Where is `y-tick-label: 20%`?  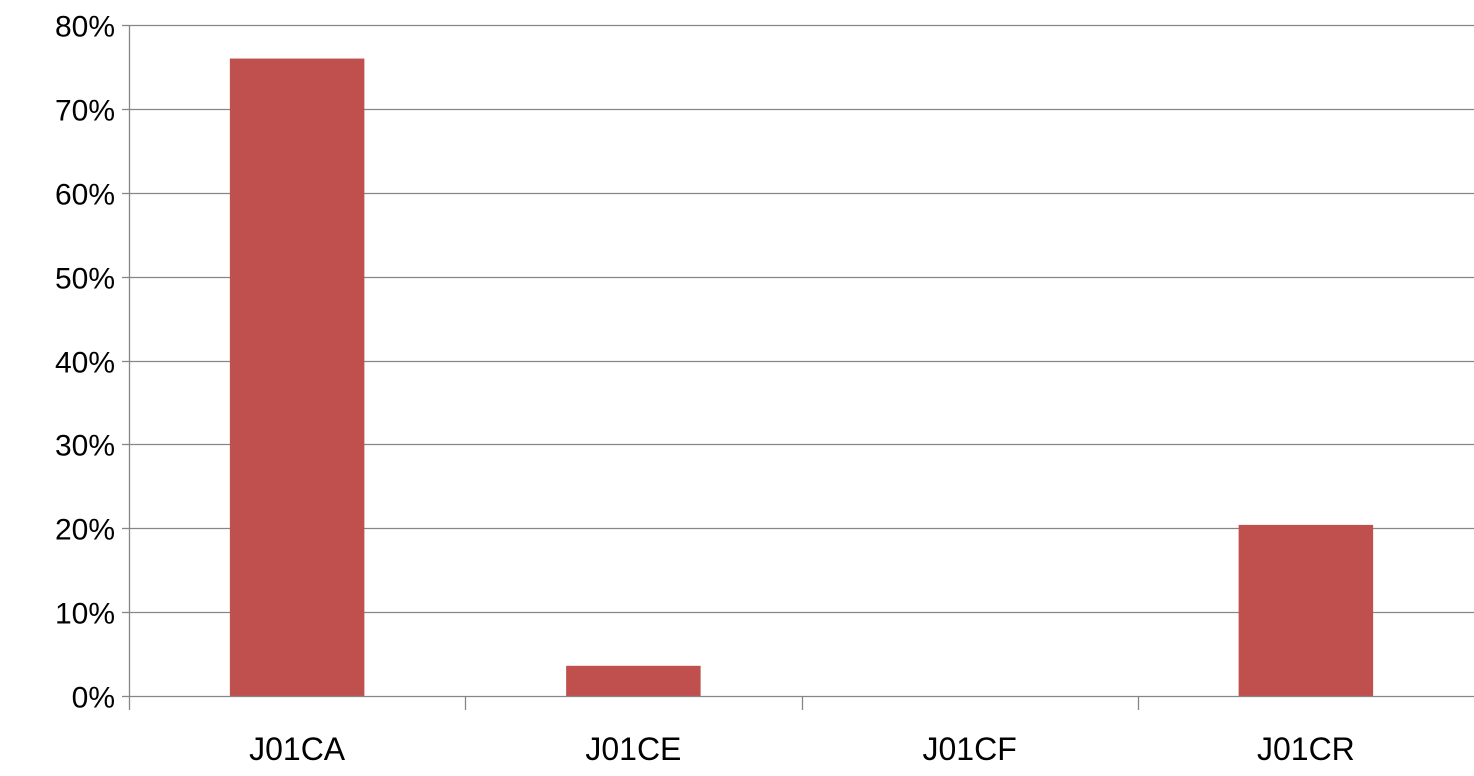
y-tick-label: 20% is located at coordinates (85, 530).